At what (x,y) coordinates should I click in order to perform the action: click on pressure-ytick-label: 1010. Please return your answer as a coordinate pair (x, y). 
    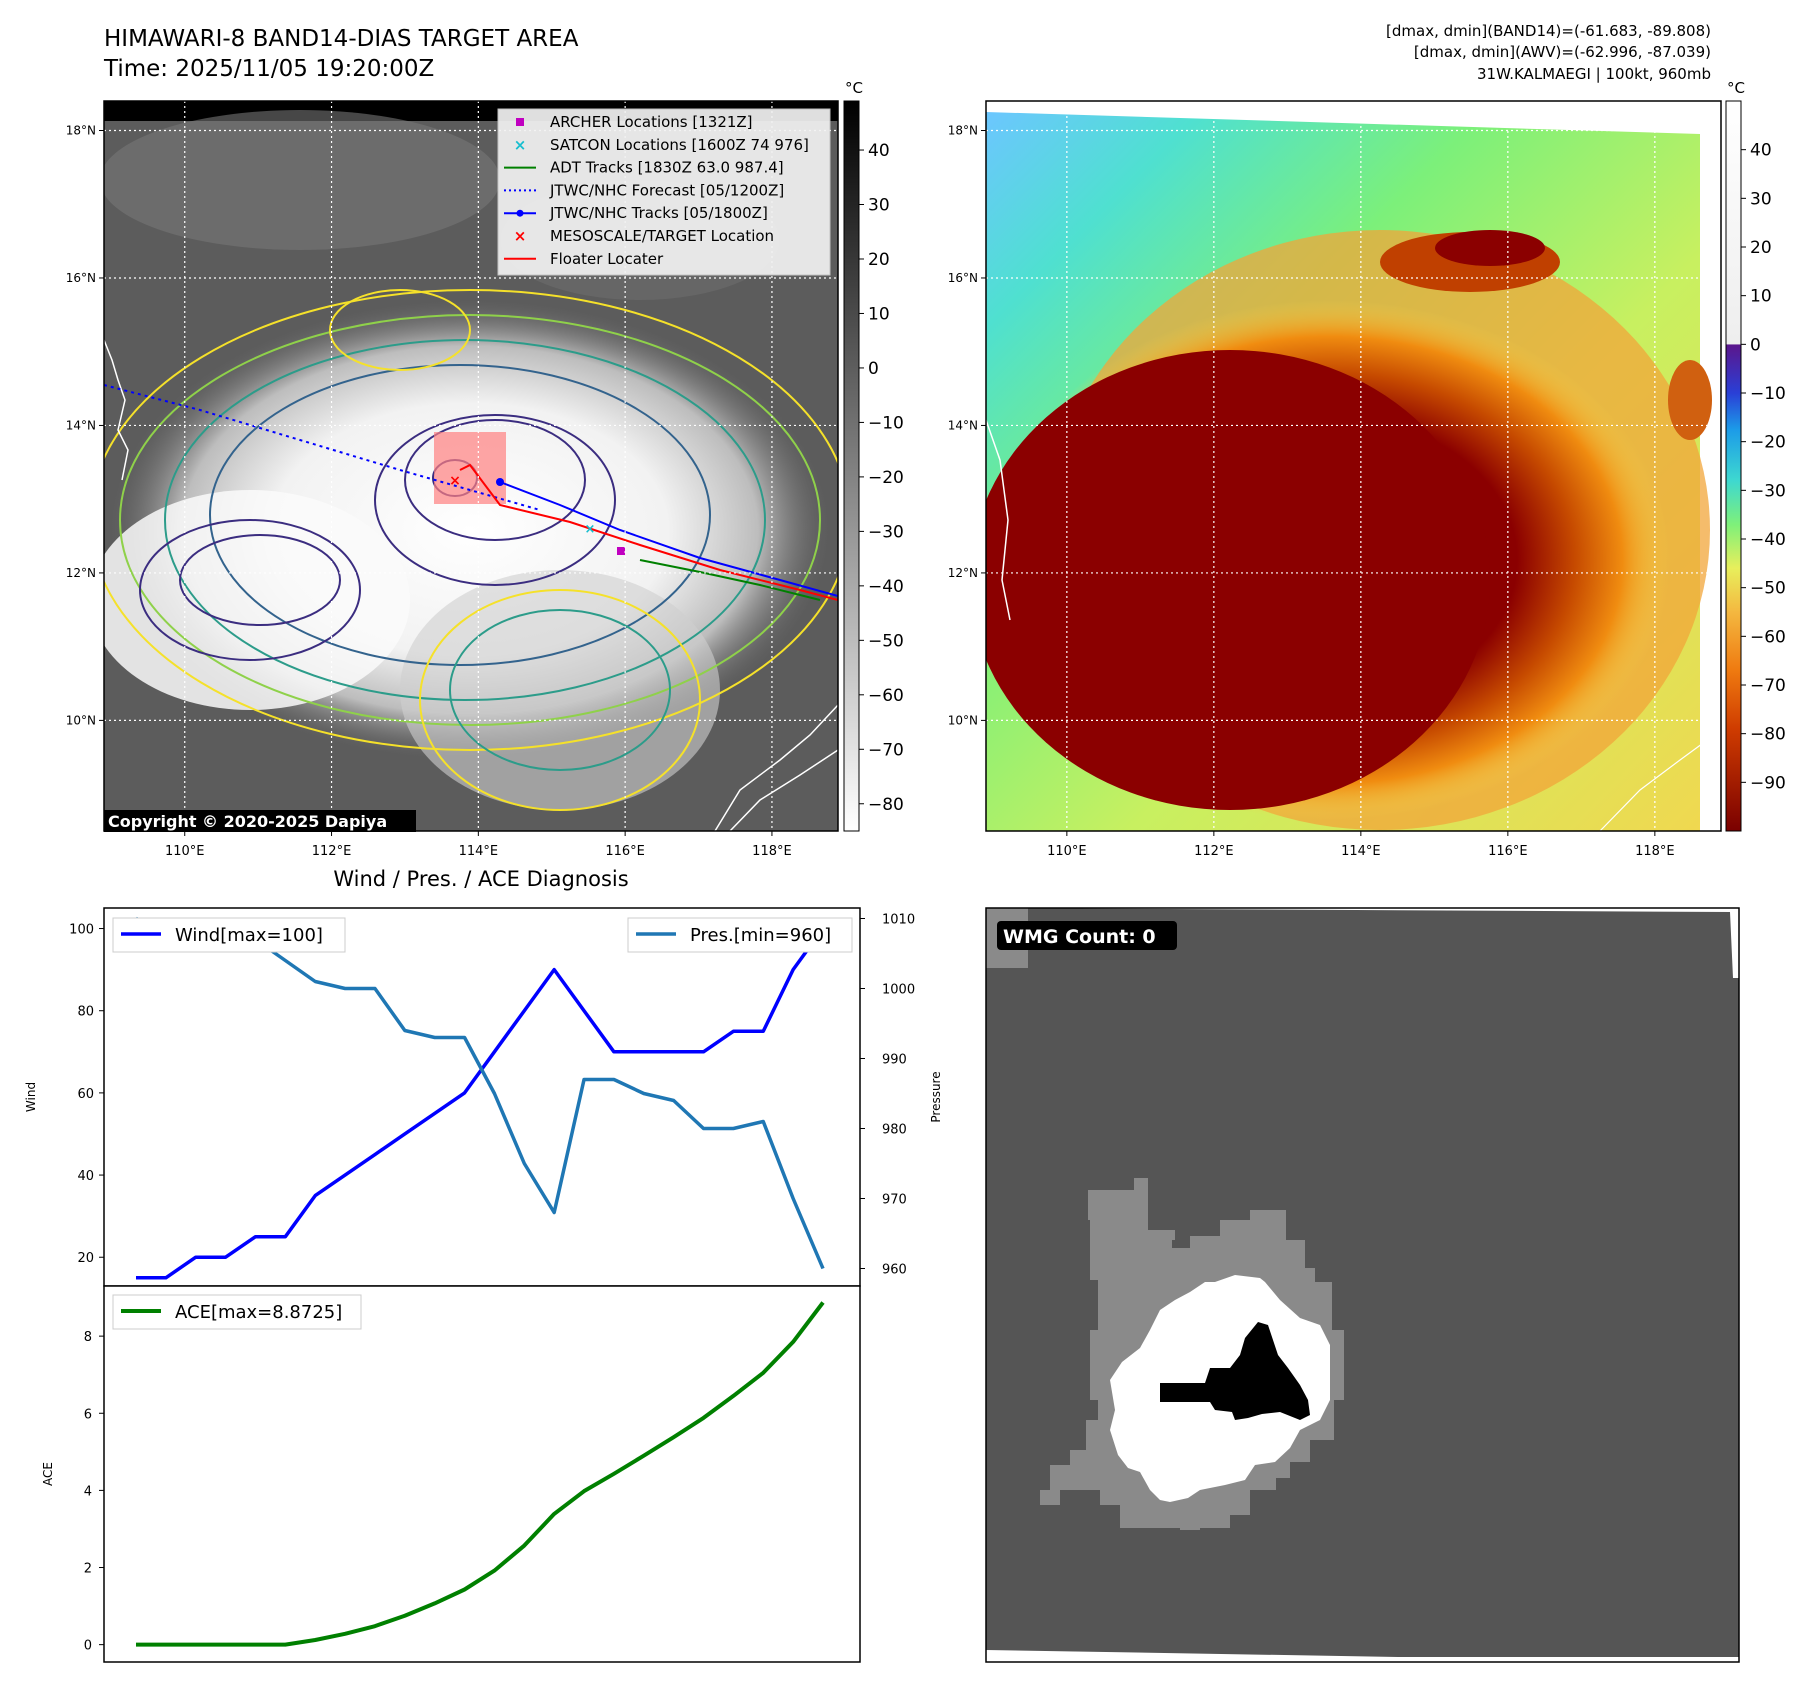
    Looking at the image, I should click on (898, 920).